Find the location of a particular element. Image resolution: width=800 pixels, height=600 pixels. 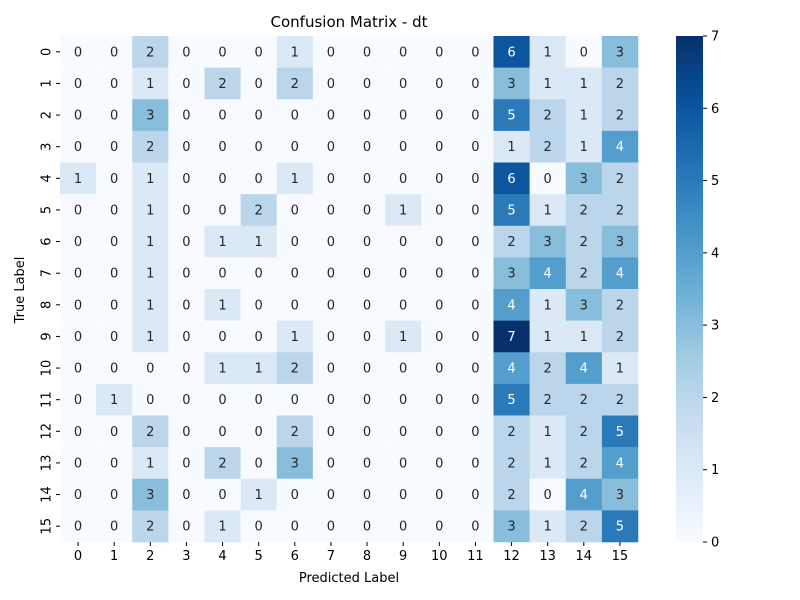

y-tick-label: 2 is located at coordinates (47, 115).